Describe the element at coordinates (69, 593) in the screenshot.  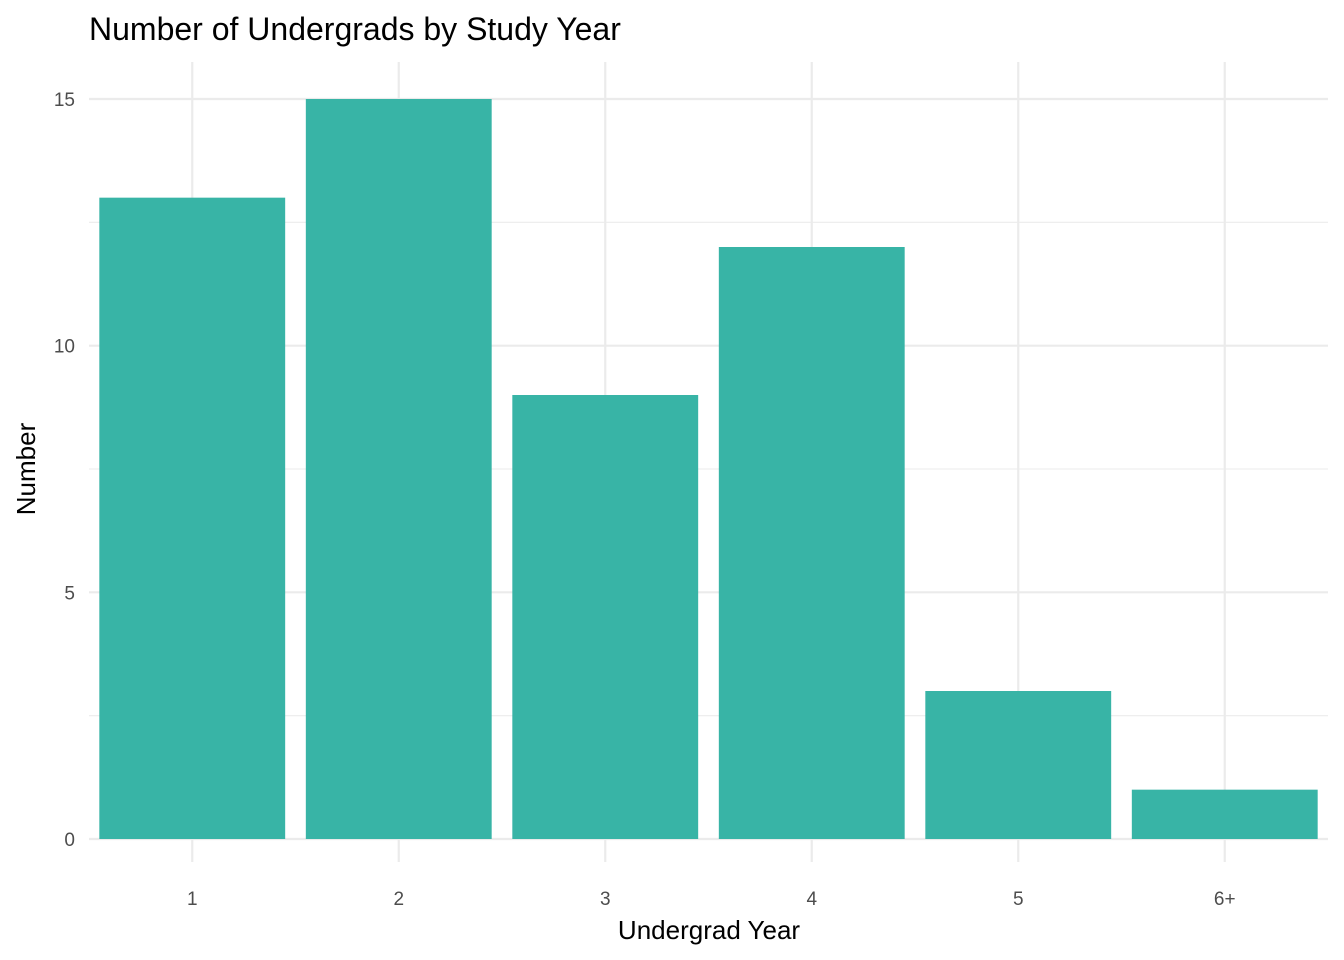
I see `y-tick-label: 5` at that location.